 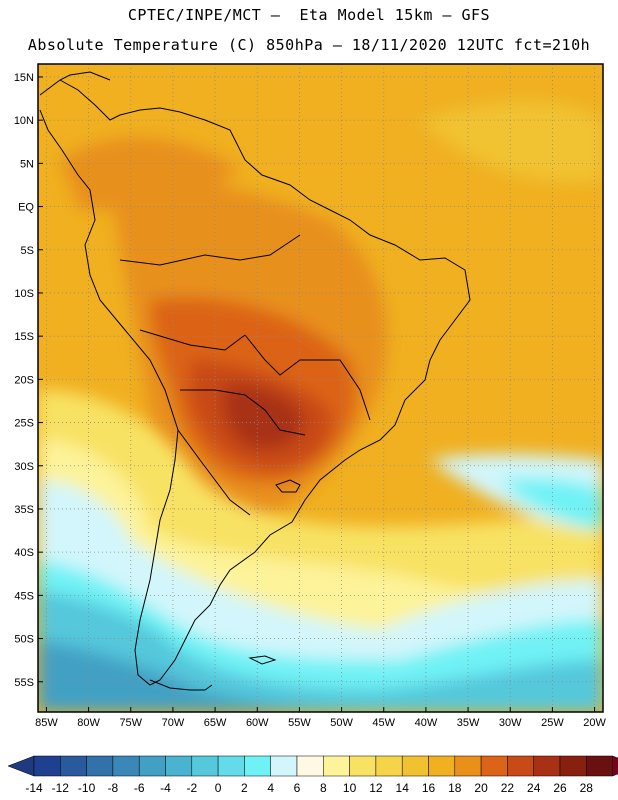 I want to click on legend-label: 10, so click(x=350, y=788).